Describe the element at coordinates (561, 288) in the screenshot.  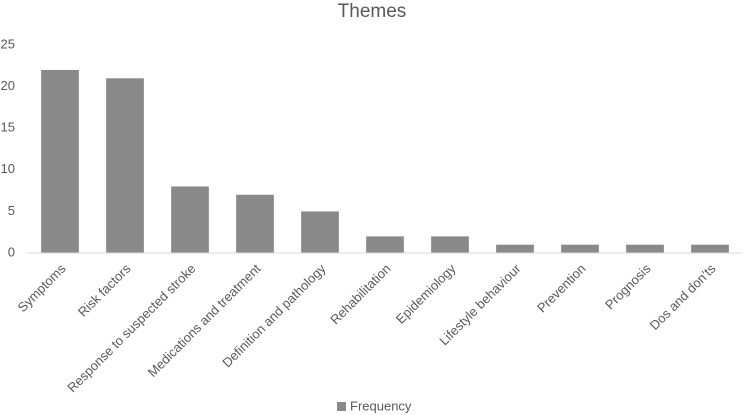
I see `x-tick-label: Prevention` at that location.